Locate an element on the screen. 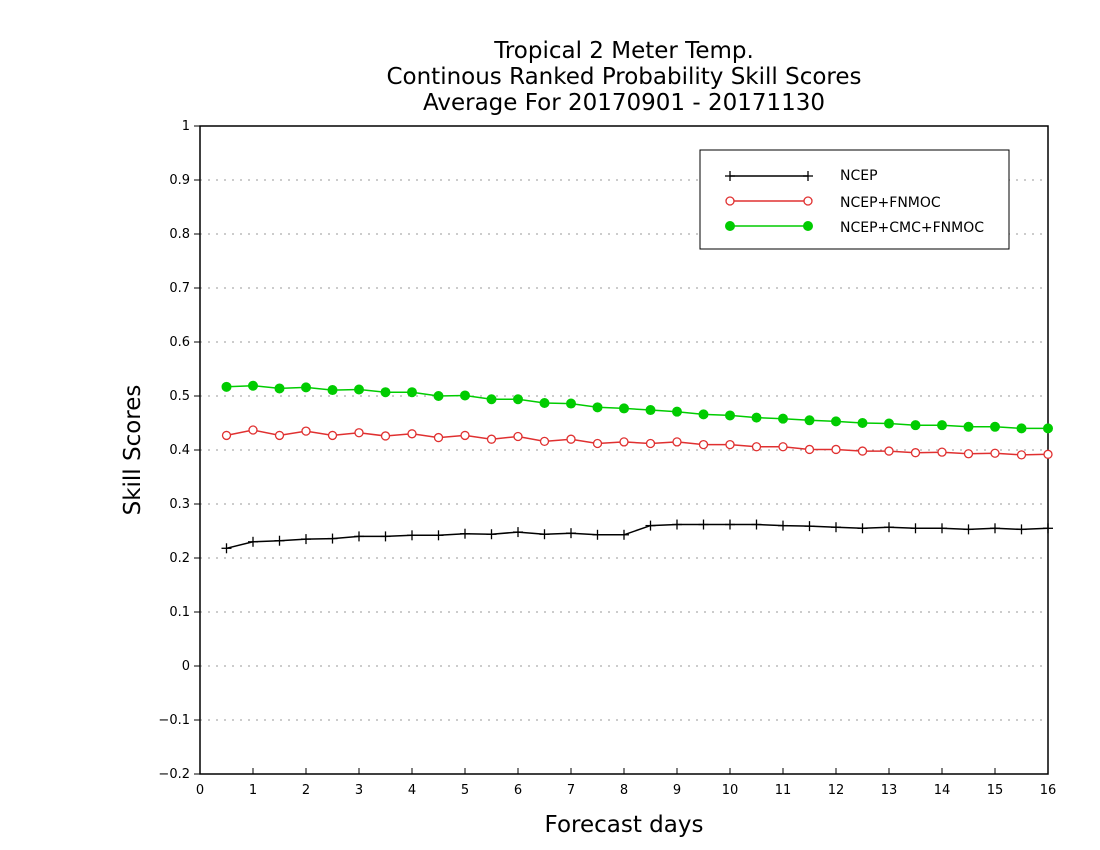  y-tick-label: 0.5 is located at coordinates (179, 396).